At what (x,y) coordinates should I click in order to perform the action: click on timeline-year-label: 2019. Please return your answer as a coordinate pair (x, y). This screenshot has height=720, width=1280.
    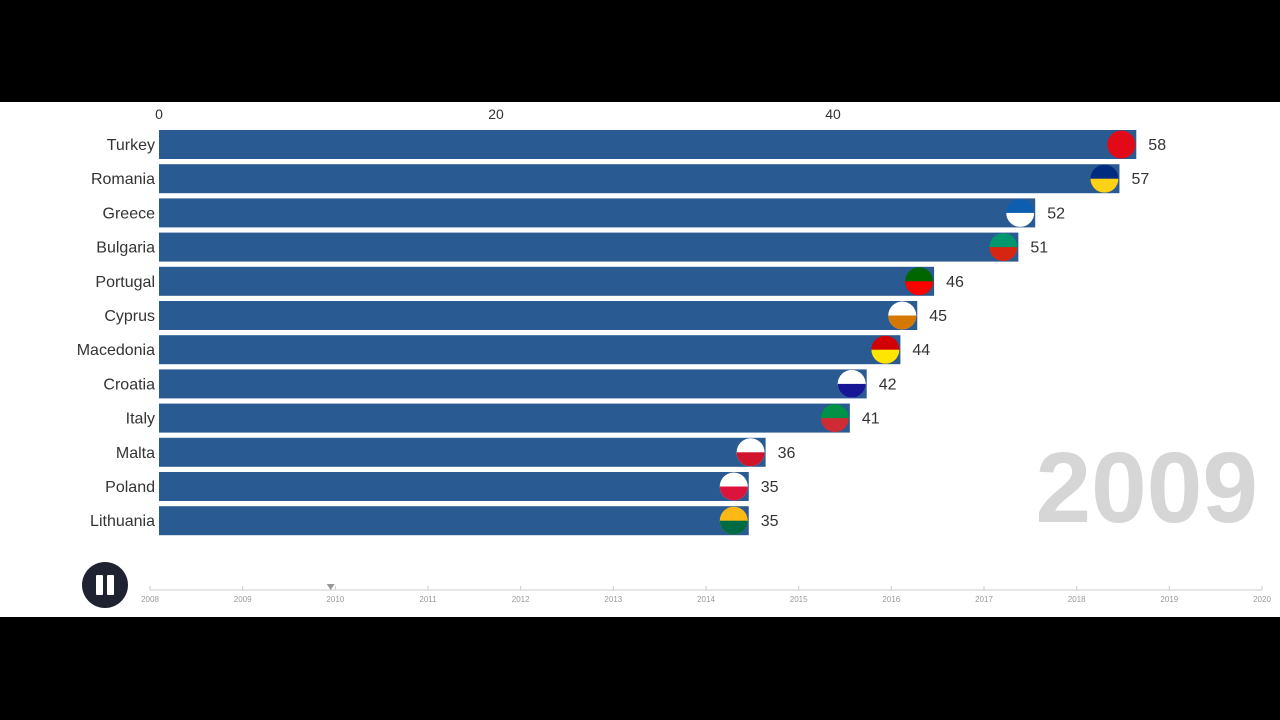
    Looking at the image, I should click on (1169, 599).